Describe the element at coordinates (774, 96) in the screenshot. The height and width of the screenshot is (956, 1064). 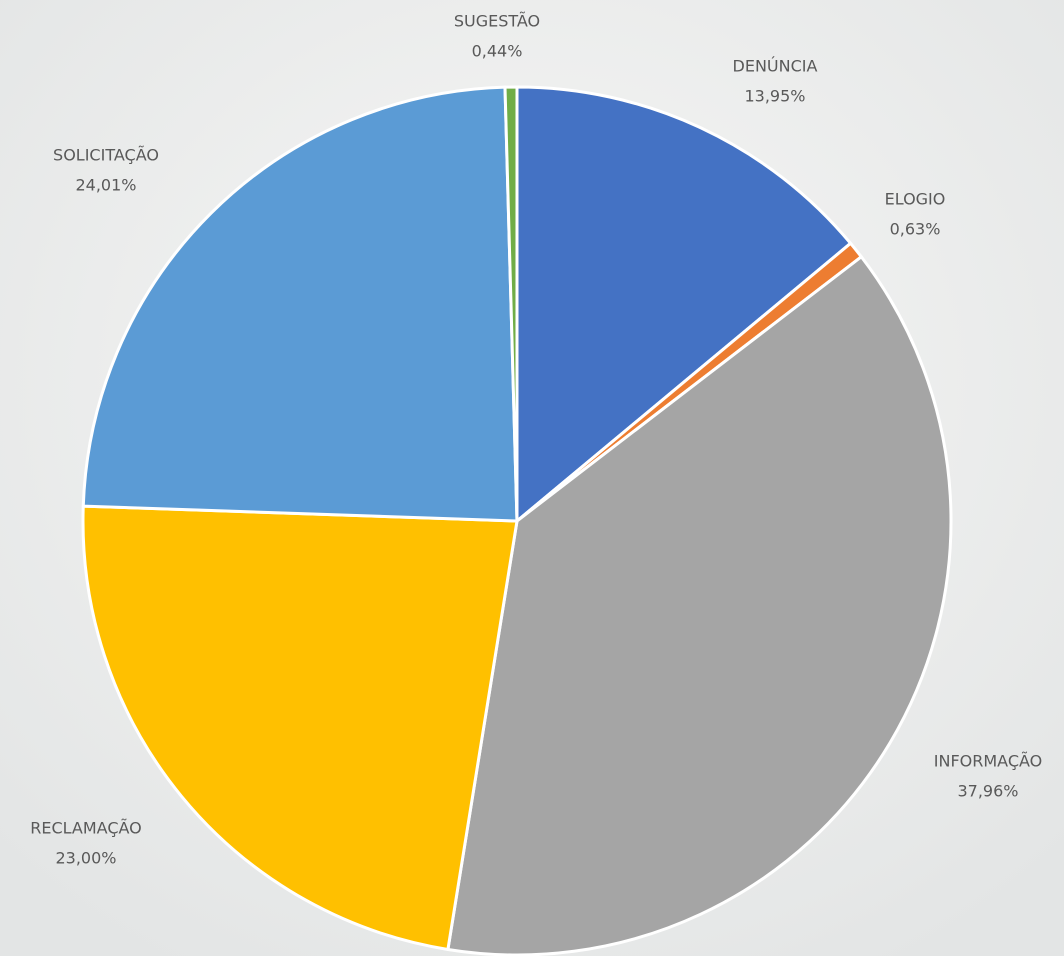
I see `slice-value-label: 13,95%` at that location.